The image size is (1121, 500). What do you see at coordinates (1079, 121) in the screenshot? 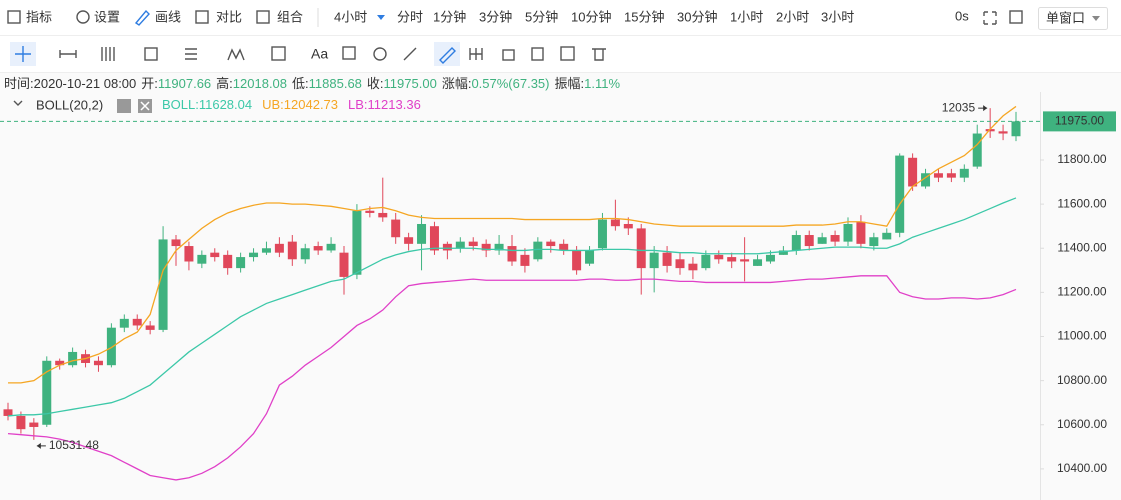
I see `current-price-label: 11975.00` at bounding box center [1079, 121].